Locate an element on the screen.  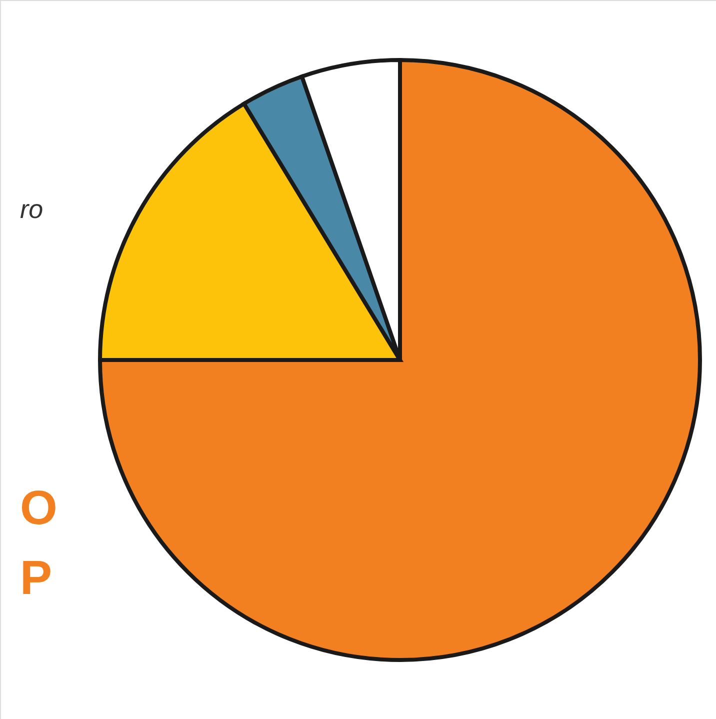
text: P is located at coordinates (36, 578).